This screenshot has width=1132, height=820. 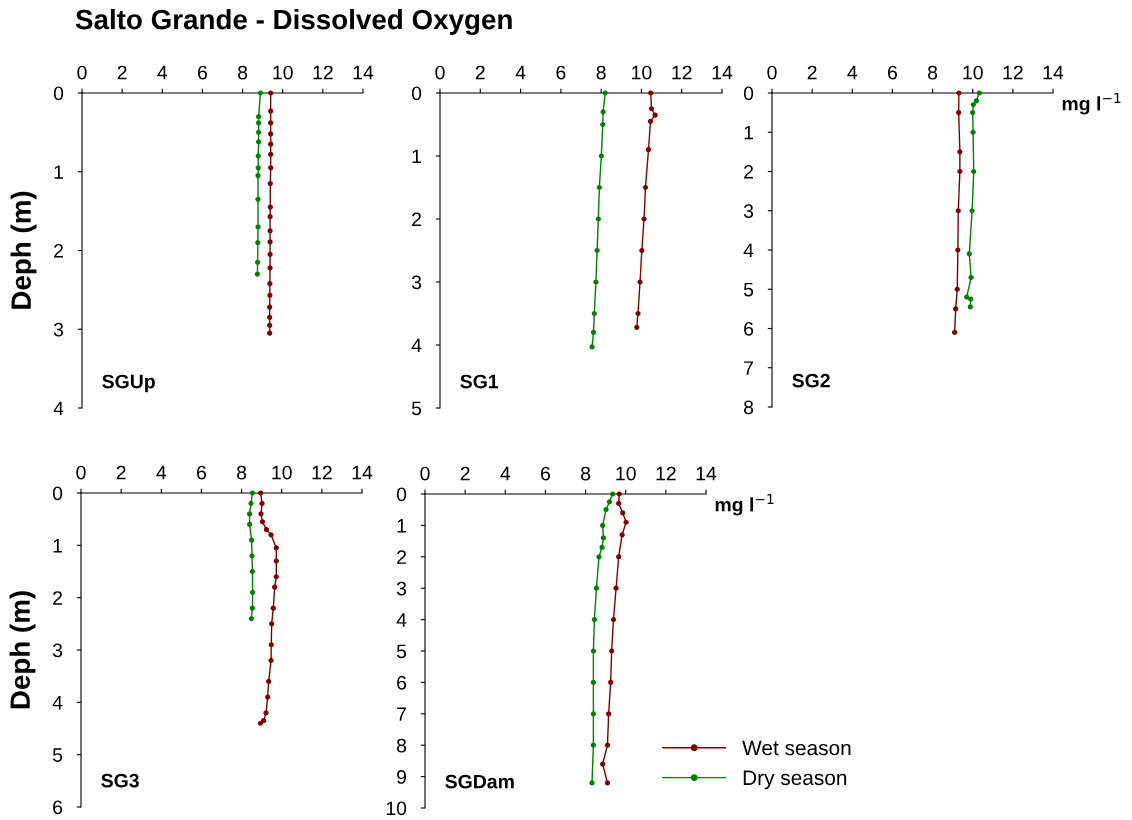 I want to click on legend-label: Dry season, so click(x=795, y=780).